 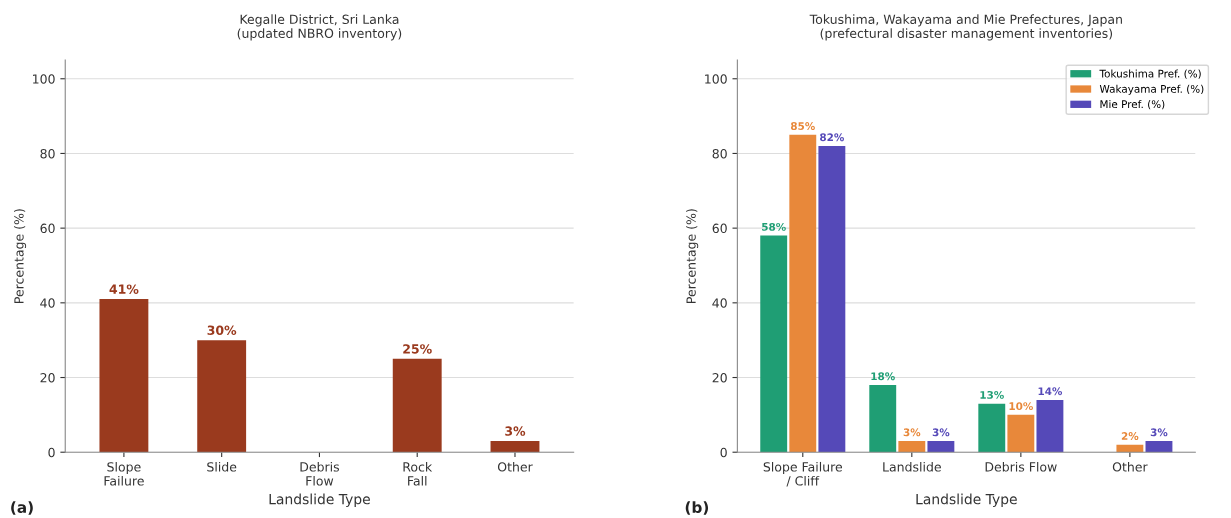 What do you see at coordinates (1151, 89) in the screenshot?
I see `legend-label: Wakayama Pref. (%)` at bounding box center [1151, 89].